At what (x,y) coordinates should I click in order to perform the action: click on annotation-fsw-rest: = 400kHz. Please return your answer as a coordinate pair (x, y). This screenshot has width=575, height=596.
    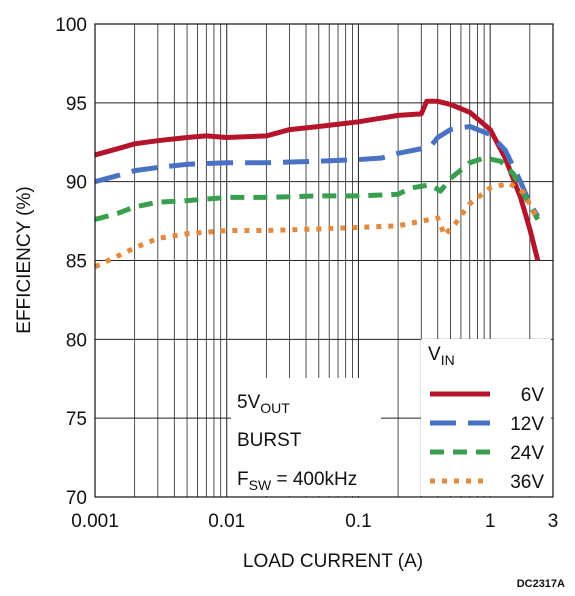
    Looking at the image, I should click on (314, 479).